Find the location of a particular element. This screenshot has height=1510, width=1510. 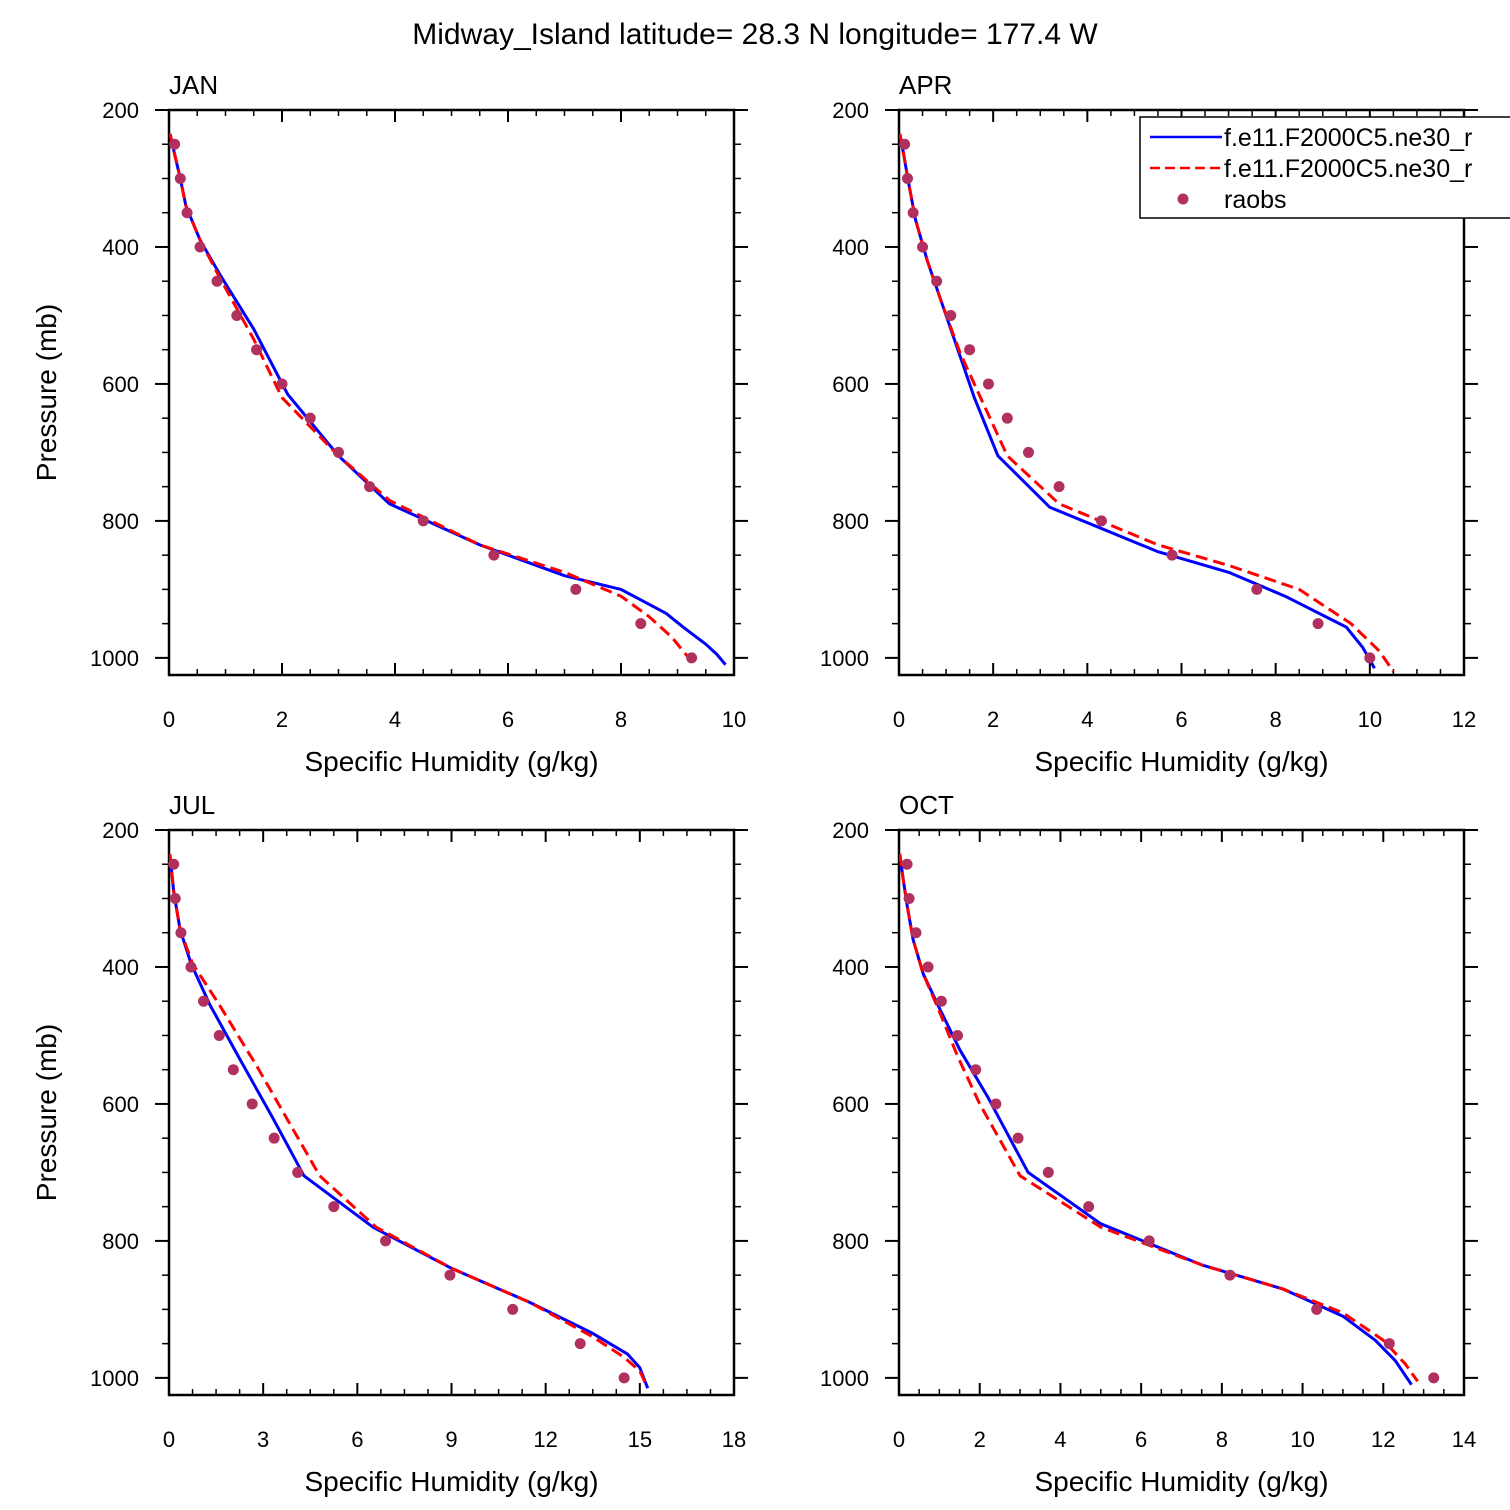

panel-label: OCT is located at coordinates (926, 805).